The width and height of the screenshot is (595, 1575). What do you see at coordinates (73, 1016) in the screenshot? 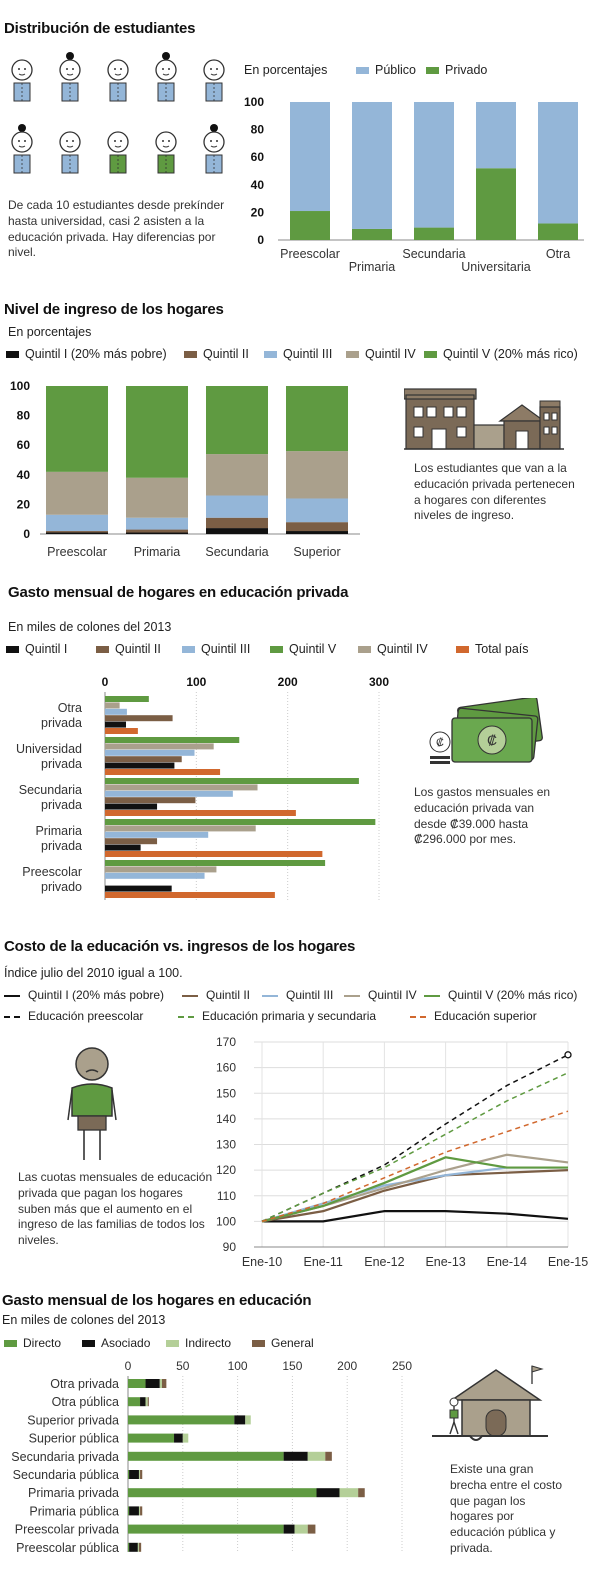
I see `legend-item: Educación preescolar` at bounding box center [73, 1016].